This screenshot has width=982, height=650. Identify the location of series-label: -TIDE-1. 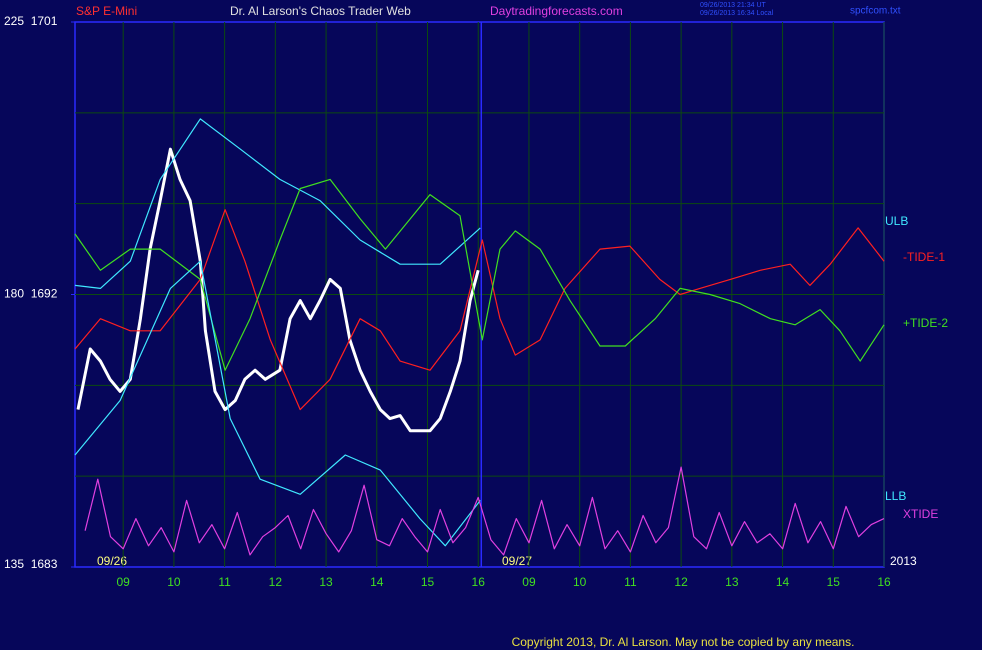
(924, 257).